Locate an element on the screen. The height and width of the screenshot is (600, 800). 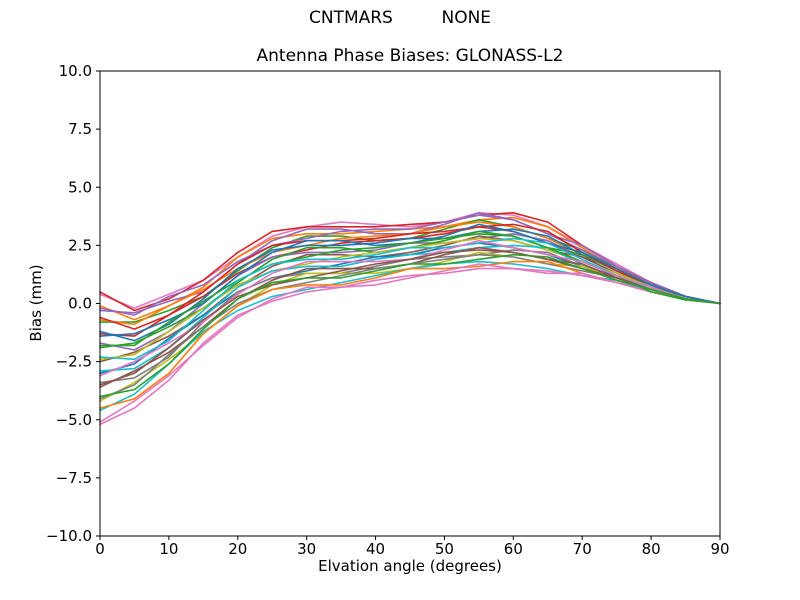
plot-title: Antenna Phase Biases: GLONASS-L2 is located at coordinates (410, 56).